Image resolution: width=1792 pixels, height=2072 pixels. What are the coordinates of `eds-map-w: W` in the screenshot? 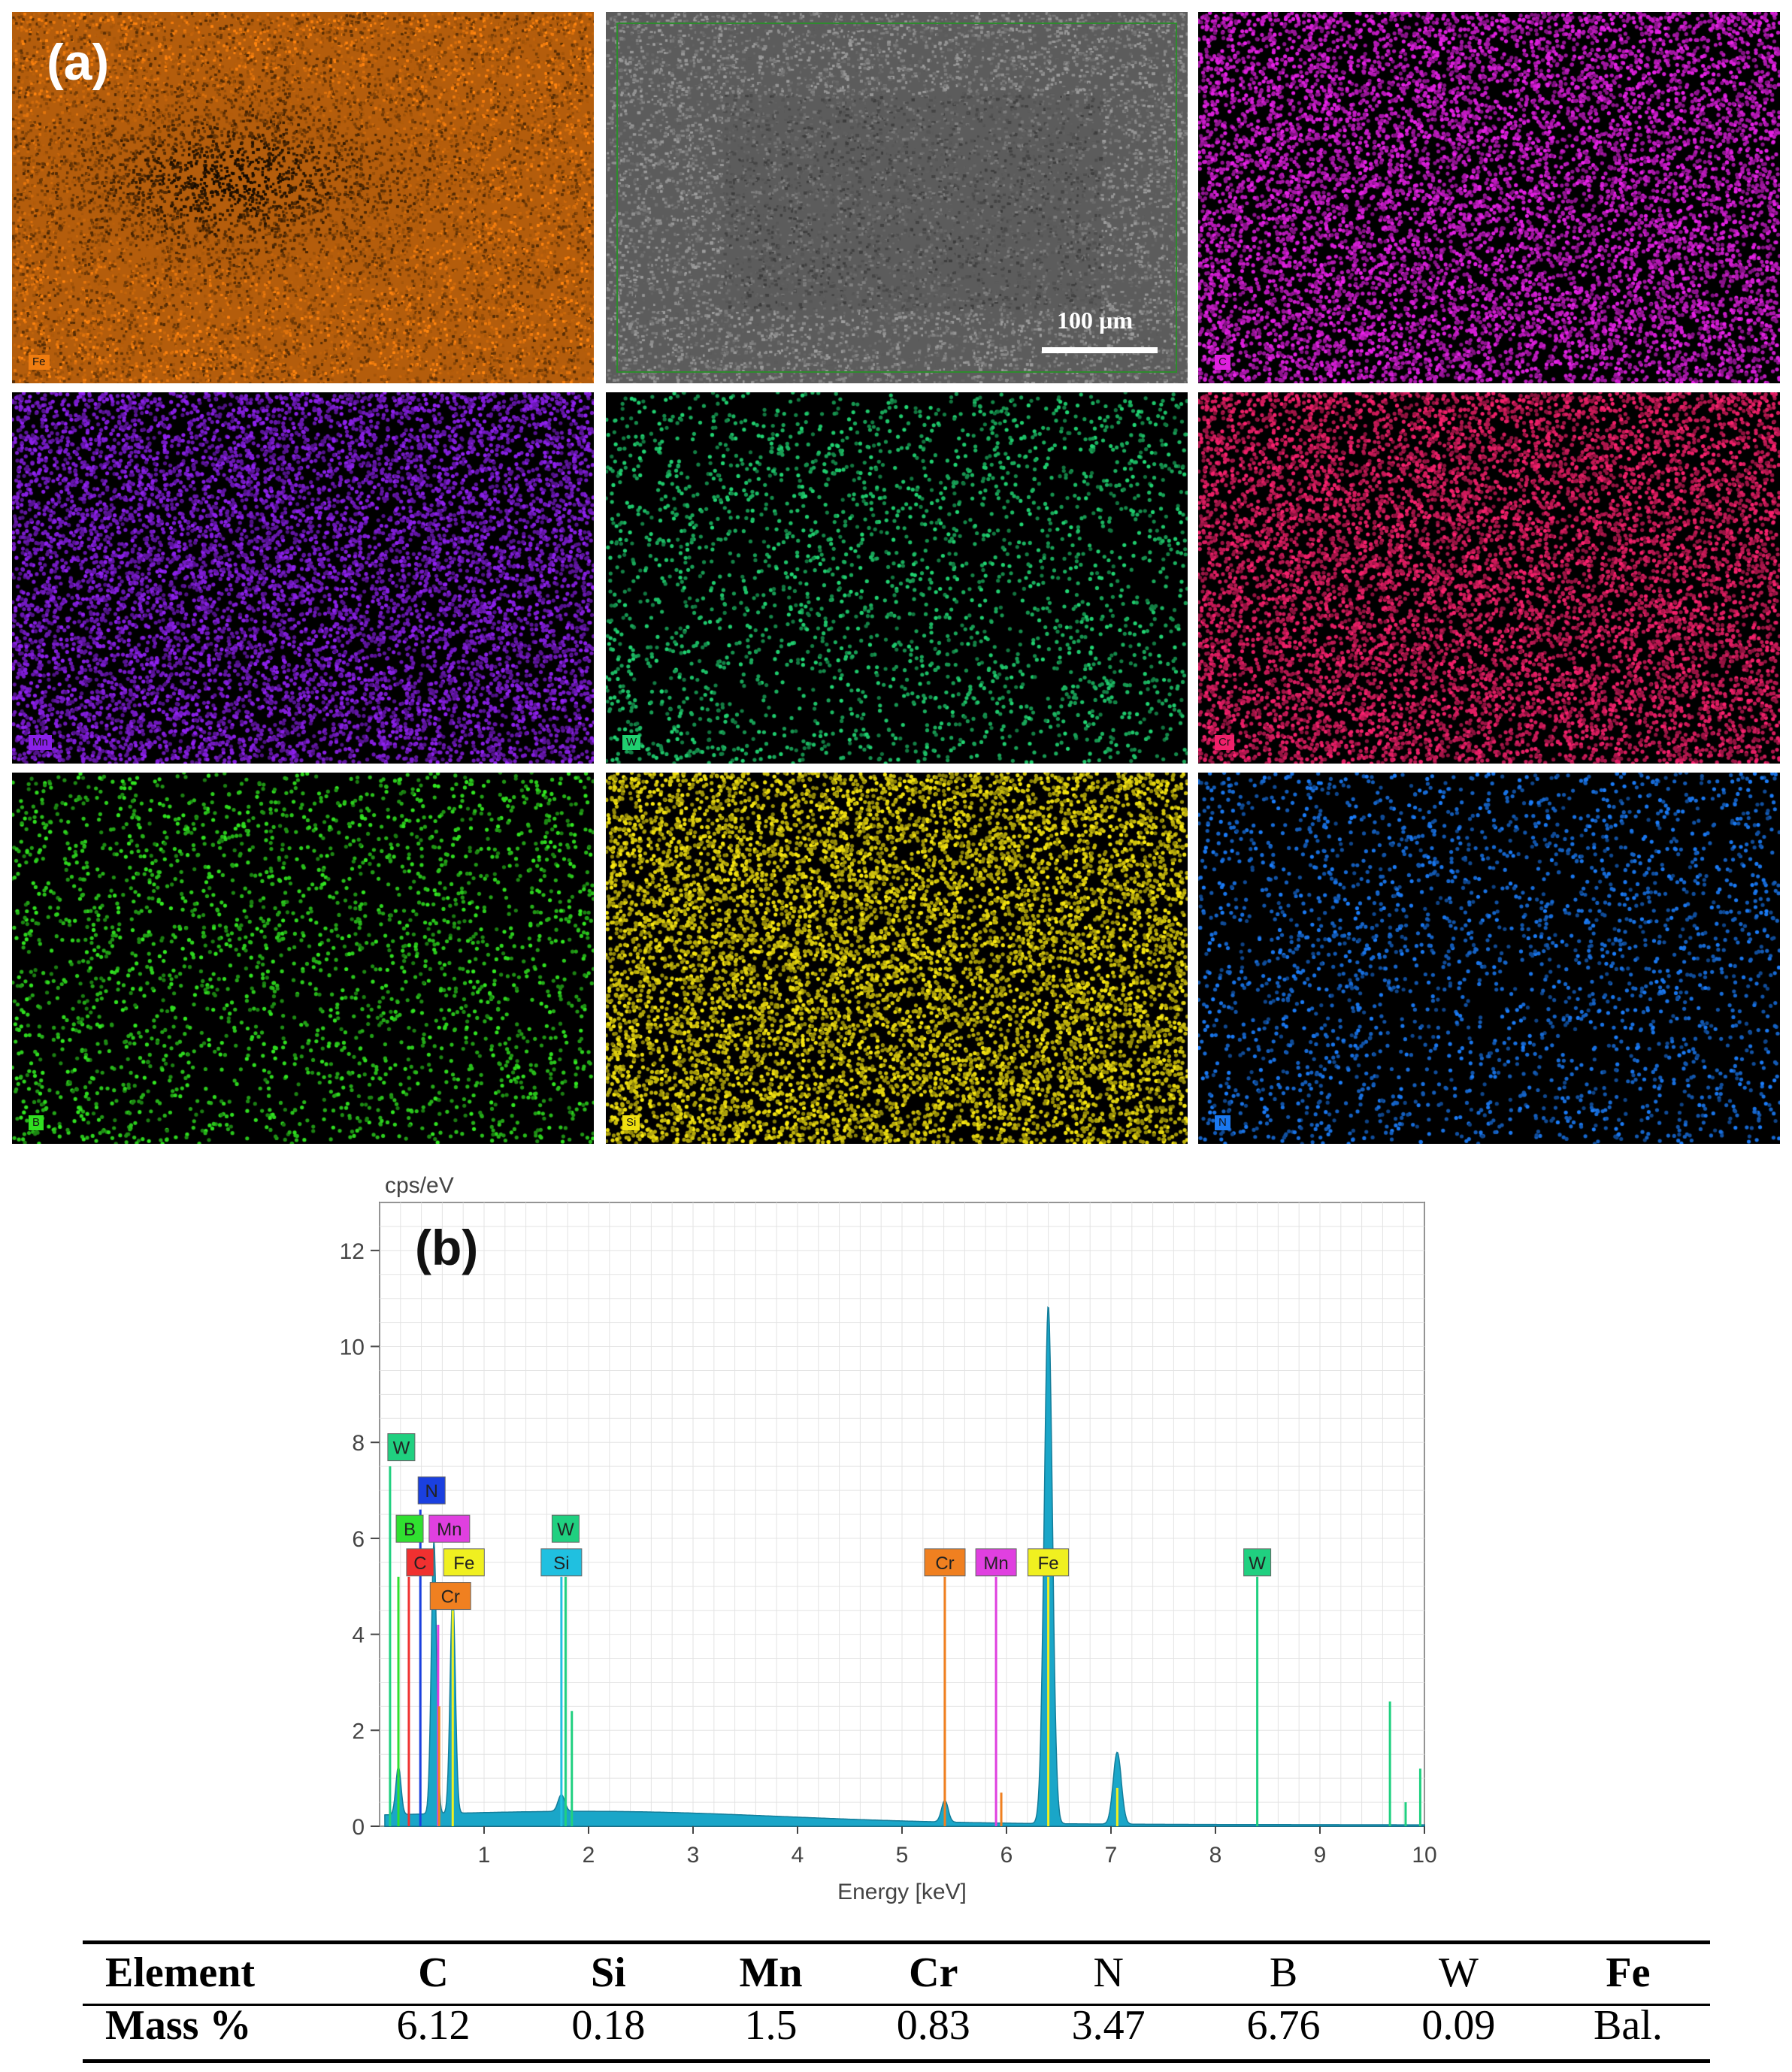 It's located at (897, 578).